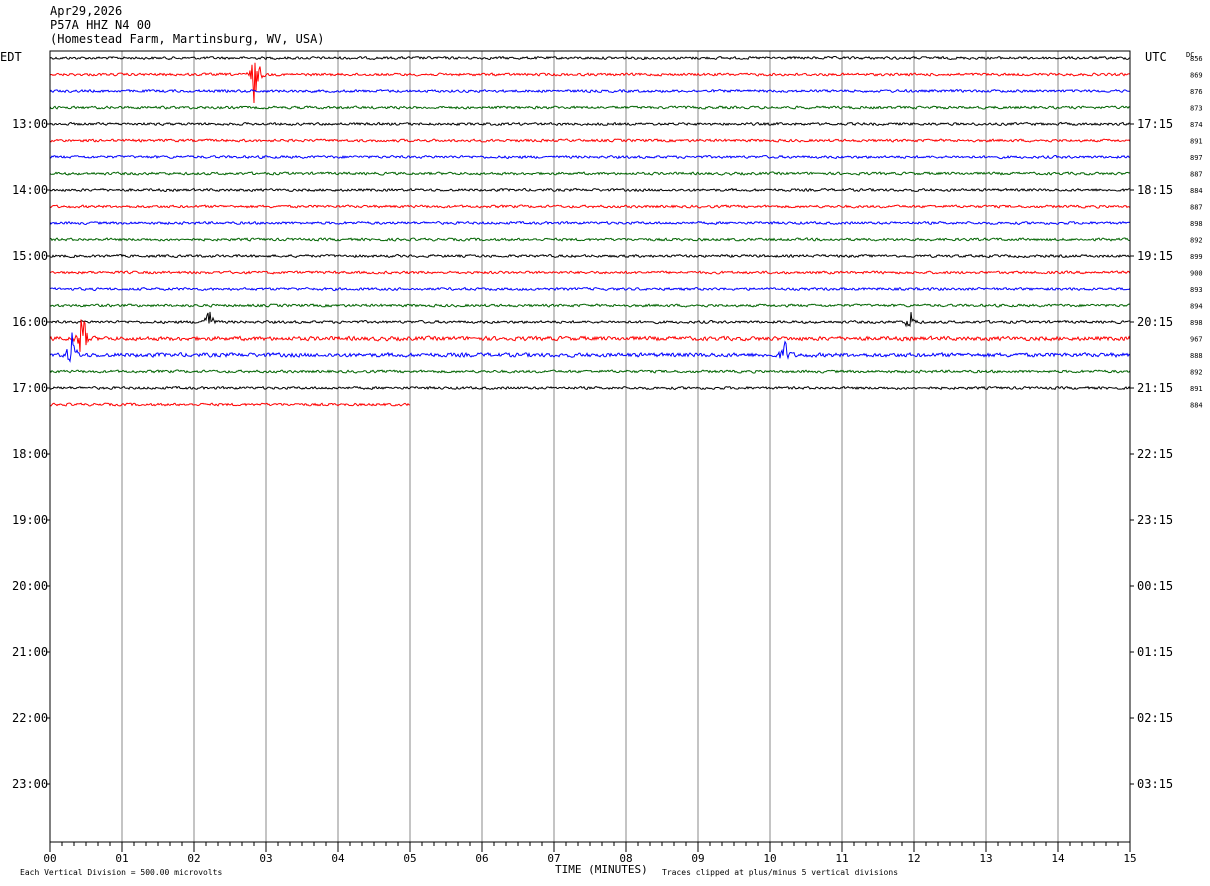 The height and width of the screenshot is (886, 1210). Describe the element at coordinates (30, 718) in the screenshot. I see `left-hour-label: 22:00` at that location.